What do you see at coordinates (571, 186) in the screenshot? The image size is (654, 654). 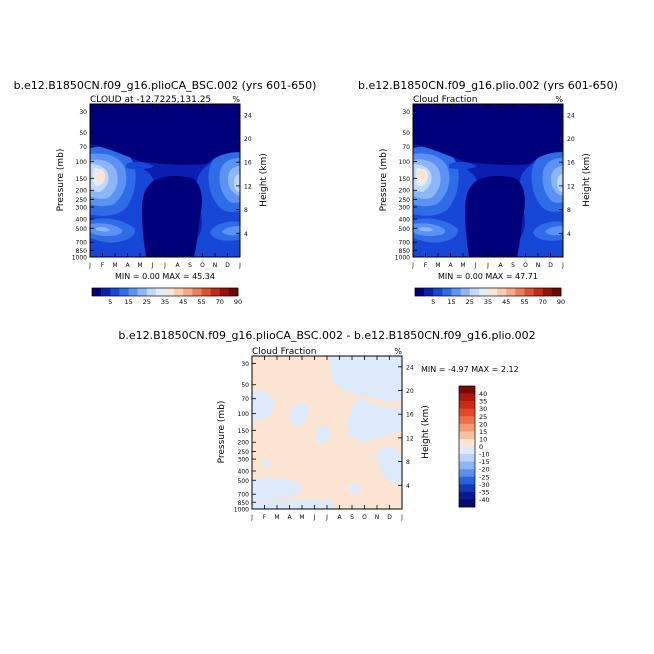 I see `panel-b-height-tick-label: 12` at bounding box center [571, 186].